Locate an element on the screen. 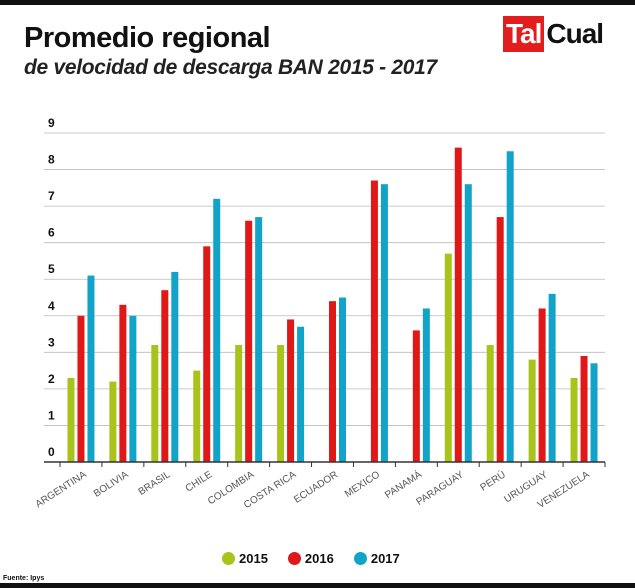  bar-2017-chile is located at coordinates (217, 330).